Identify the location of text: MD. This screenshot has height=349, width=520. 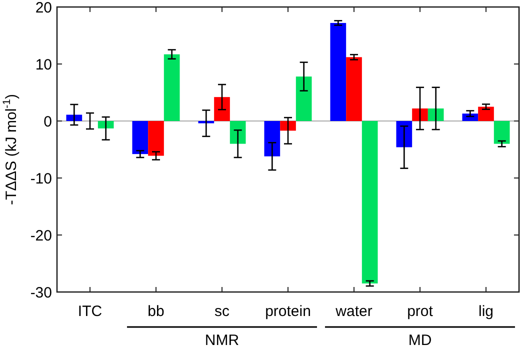
(420, 340).